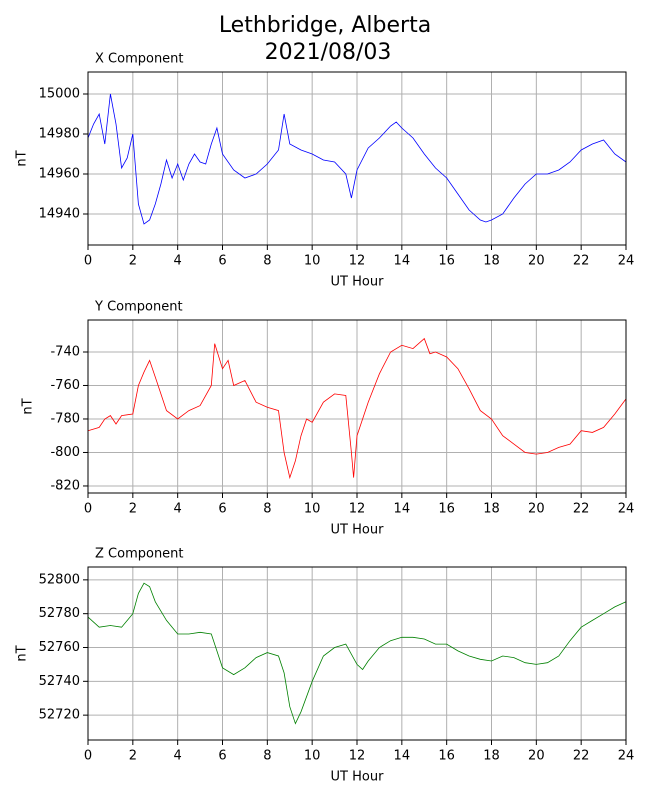 This screenshot has width=650, height=800. I want to click on y-tick-label: -780, so click(65, 418).